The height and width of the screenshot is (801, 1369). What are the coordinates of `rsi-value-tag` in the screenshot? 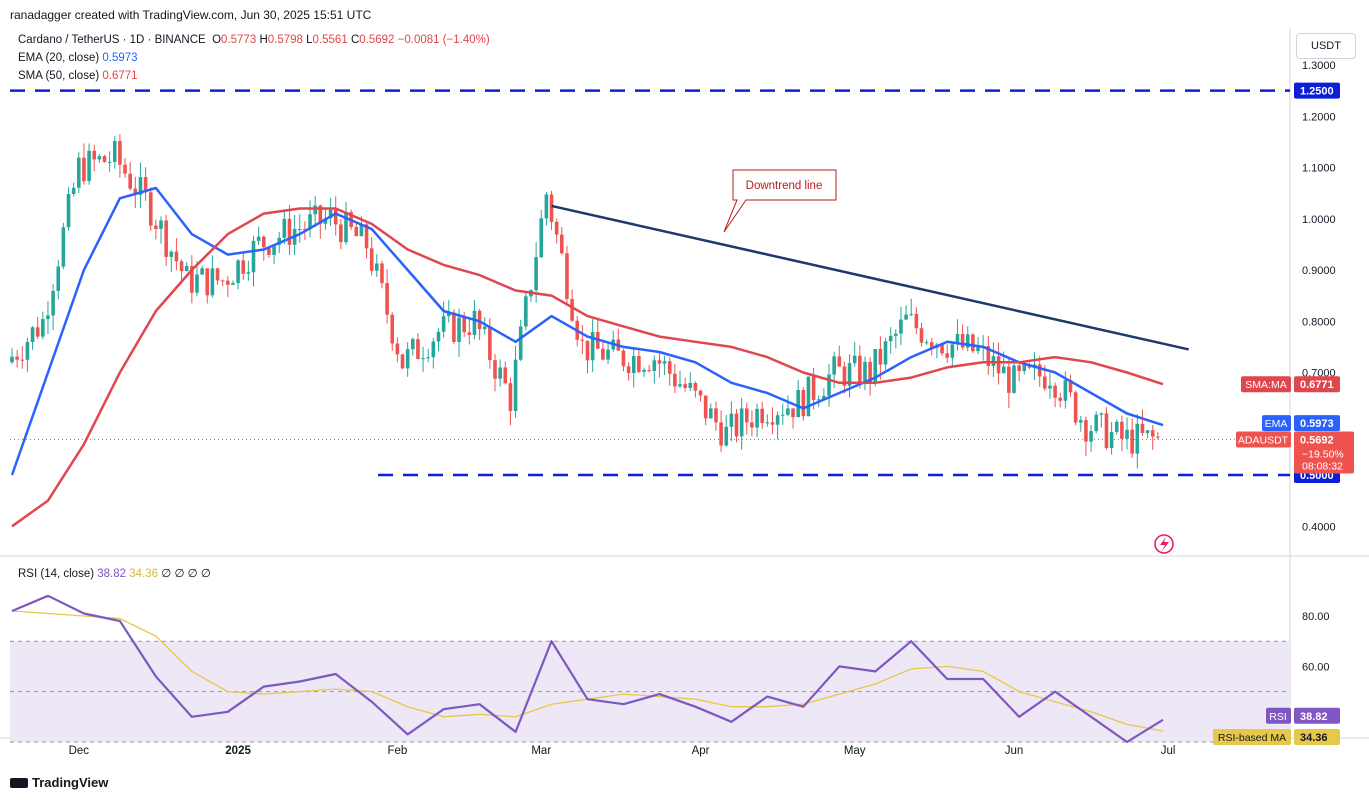 It's located at (1317, 715).